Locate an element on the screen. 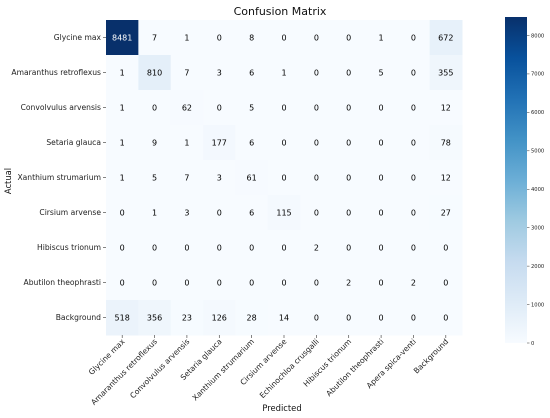 The height and width of the screenshot is (418, 550). x-tick-label: Echinochloa crusgalli is located at coordinates (289, 368).